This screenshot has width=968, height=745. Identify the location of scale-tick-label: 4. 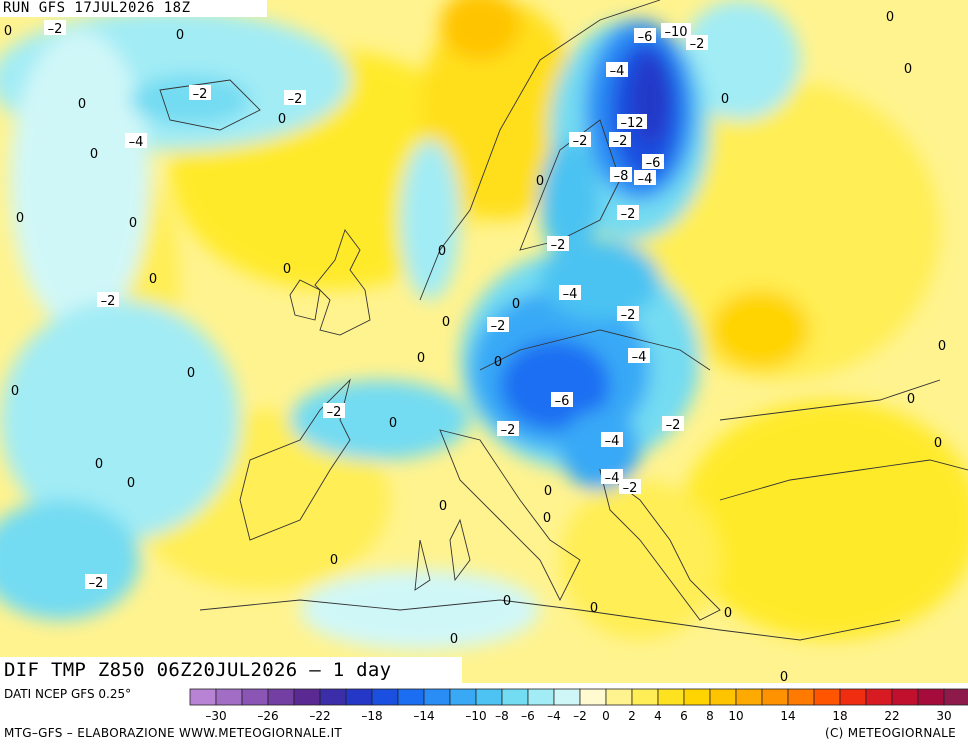
(658, 716).